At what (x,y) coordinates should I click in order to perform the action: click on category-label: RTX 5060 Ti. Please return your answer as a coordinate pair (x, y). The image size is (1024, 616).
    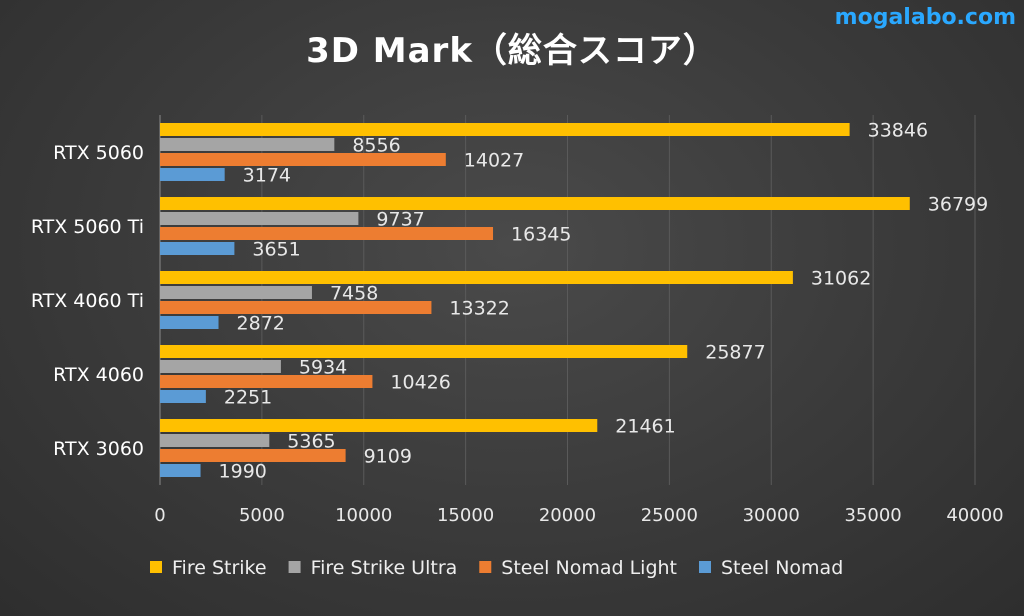
    Looking at the image, I should click on (87, 227).